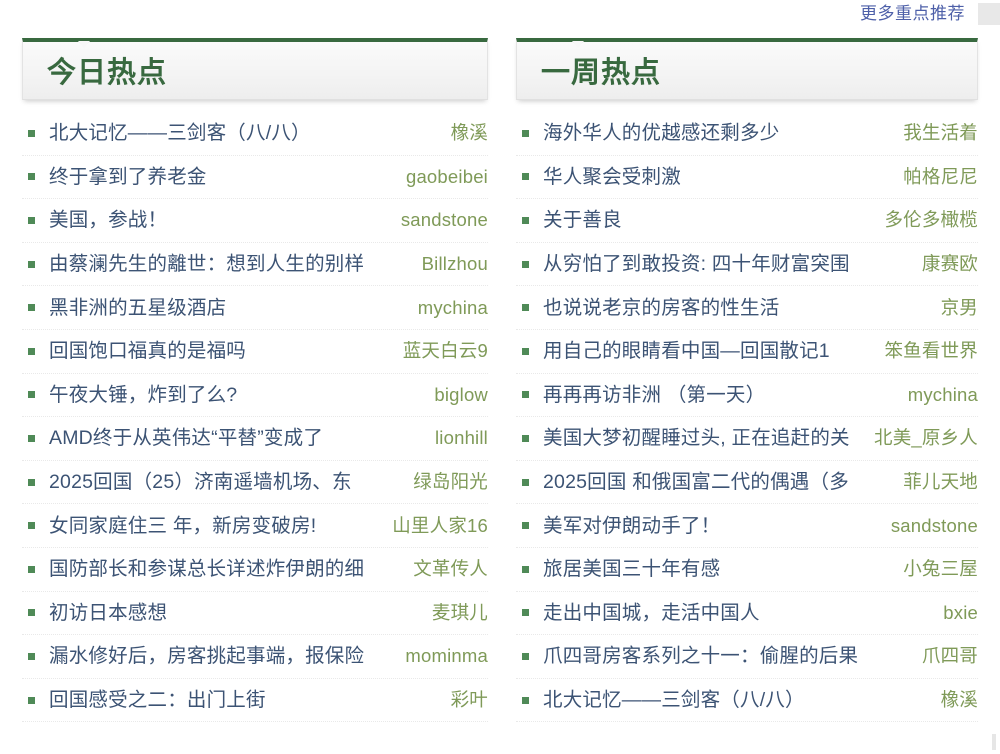 This screenshot has height=754, width=1000. Describe the element at coordinates (469, 700) in the screenshot. I see `list-item-author: 彩叶` at that location.